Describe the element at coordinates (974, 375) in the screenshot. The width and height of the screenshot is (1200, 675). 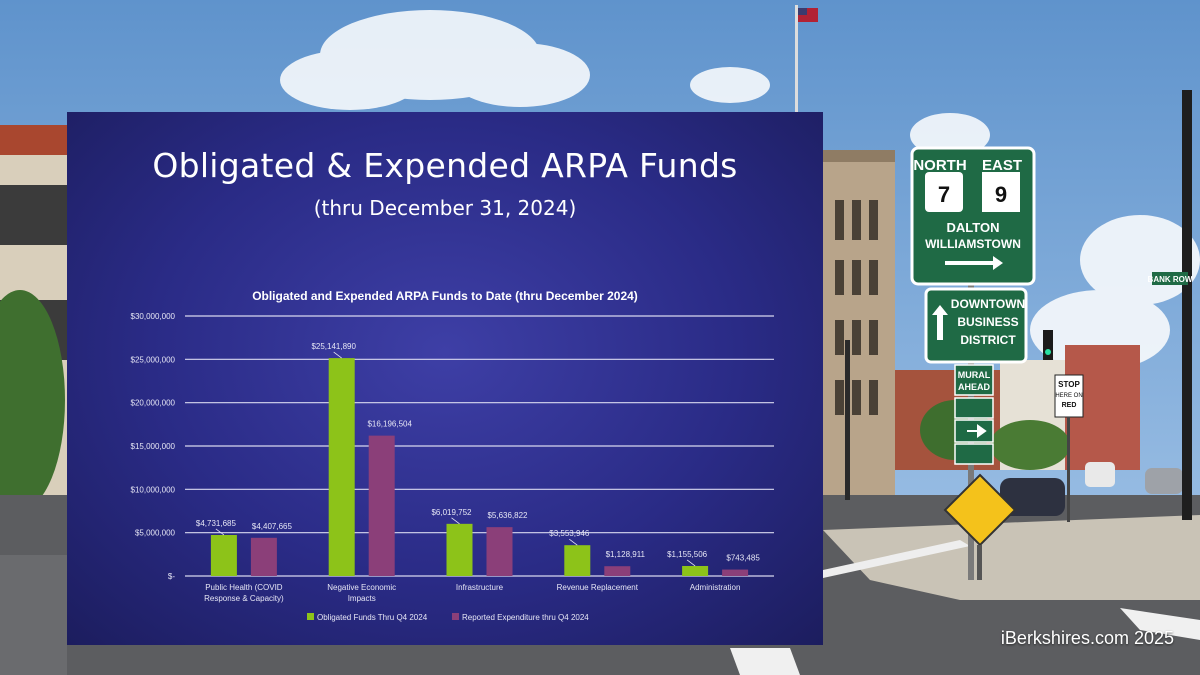
I see `sign-mural-1: MURAL` at that location.